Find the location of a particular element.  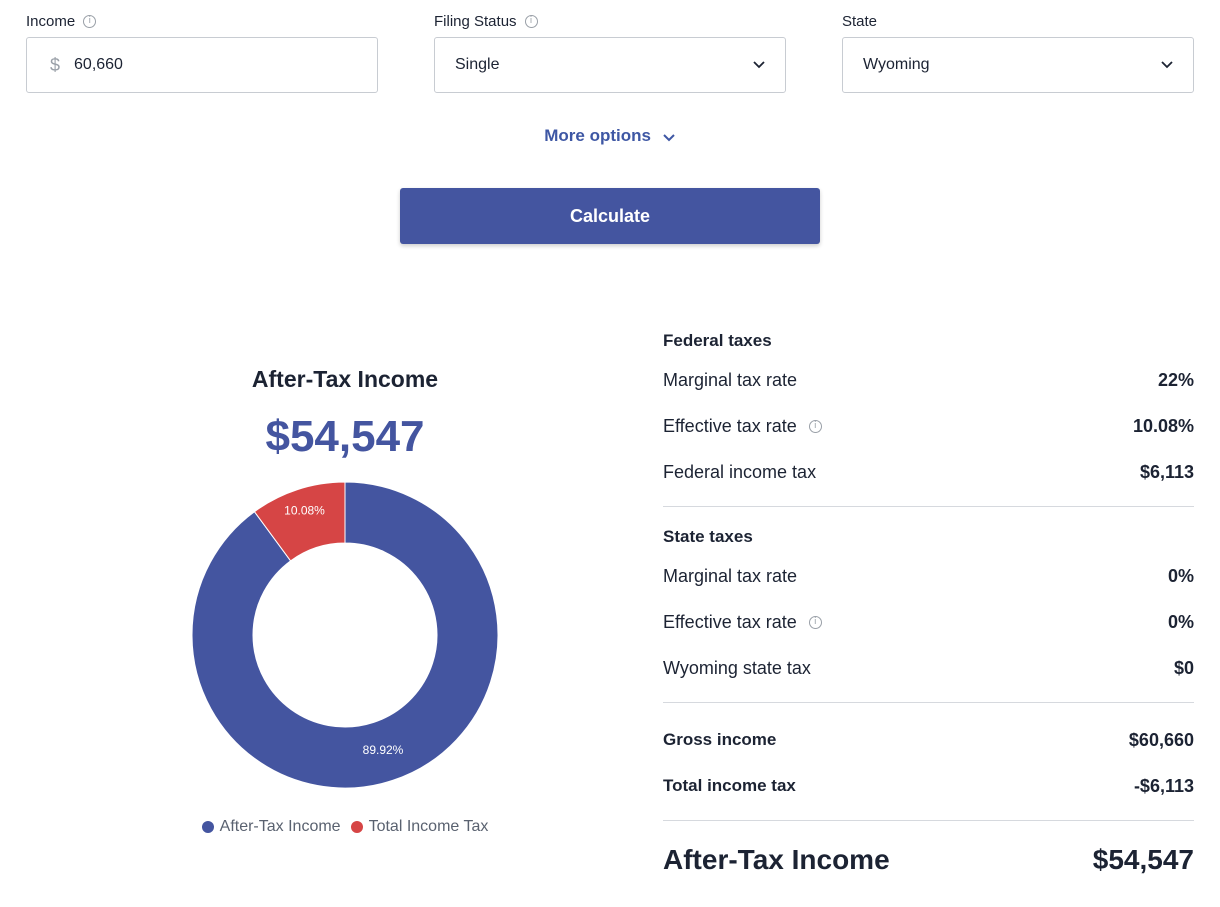

pie-slice-total-income-tax is located at coordinates (299, 521).